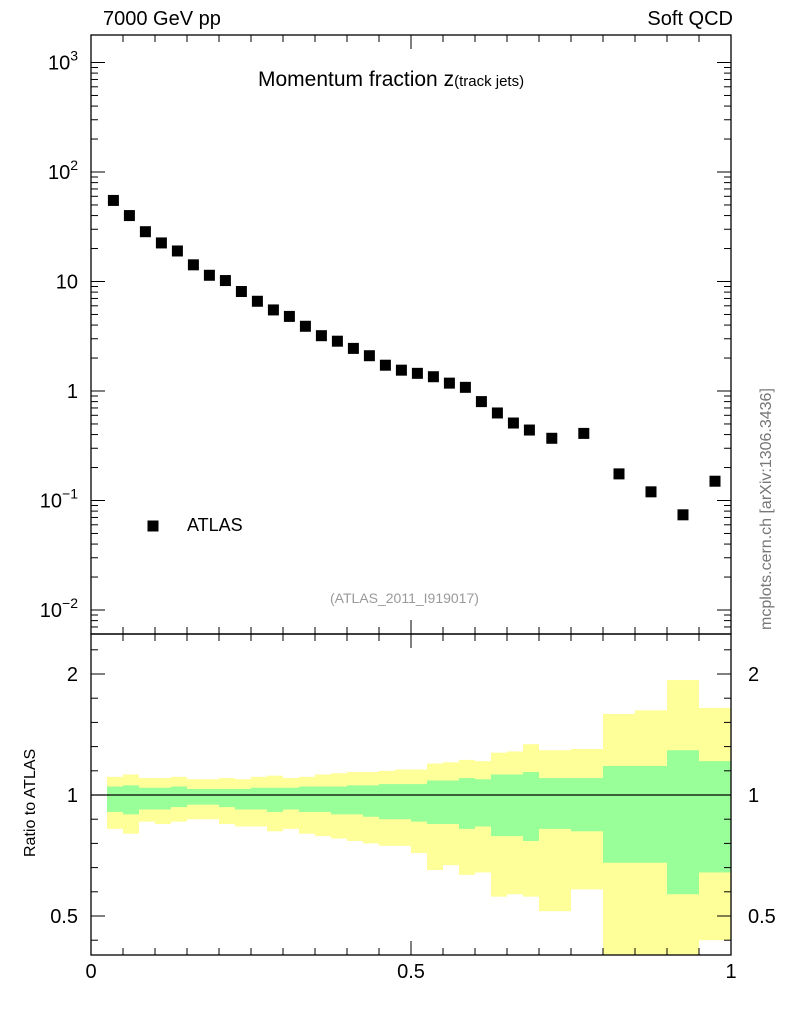  What do you see at coordinates (215, 525) in the screenshot?
I see `legend-label: ATLAS` at bounding box center [215, 525].